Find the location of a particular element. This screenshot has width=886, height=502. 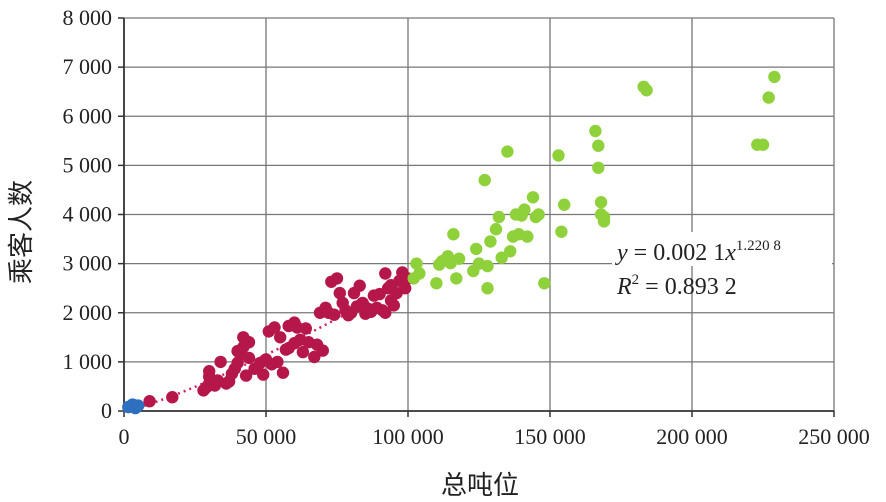

equation-y-var: y is located at coordinates (621, 253).